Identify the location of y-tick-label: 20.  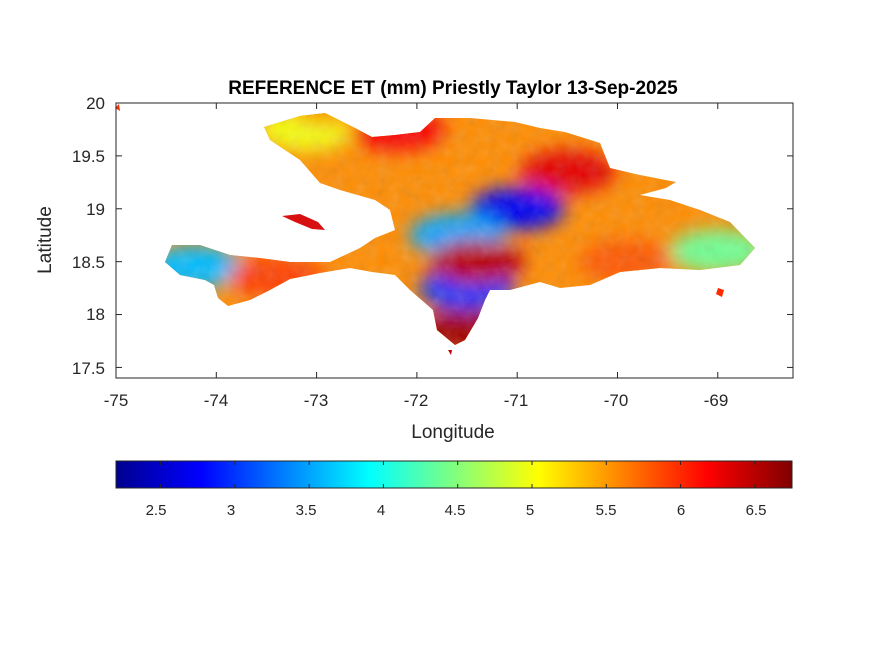
(95, 103).